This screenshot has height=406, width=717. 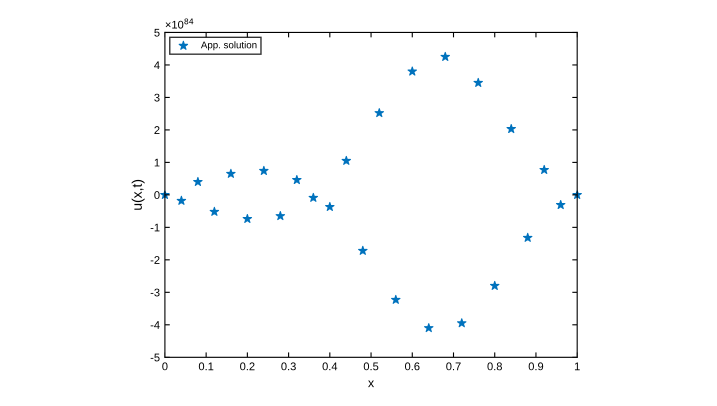 I want to click on x-tick-label: 0.2, so click(x=247, y=366).